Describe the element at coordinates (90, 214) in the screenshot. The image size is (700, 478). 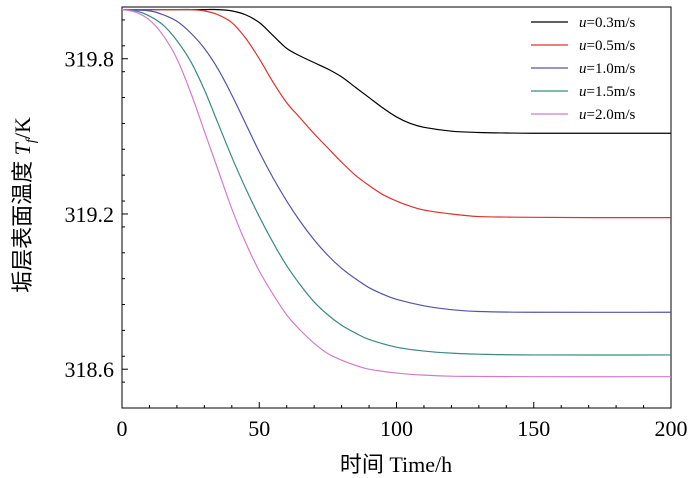
I see `y-tick-label: 319.2` at that location.